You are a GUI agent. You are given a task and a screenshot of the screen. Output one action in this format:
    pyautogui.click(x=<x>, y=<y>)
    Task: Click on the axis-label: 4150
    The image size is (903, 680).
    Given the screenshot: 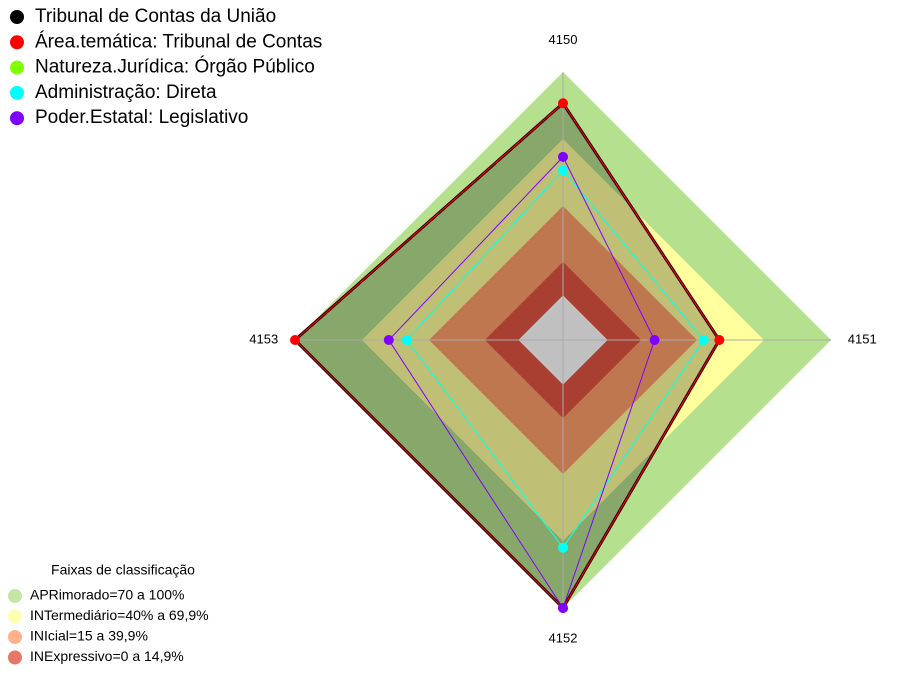 What is the action you would take?
    pyautogui.click(x=563, y=39)
    